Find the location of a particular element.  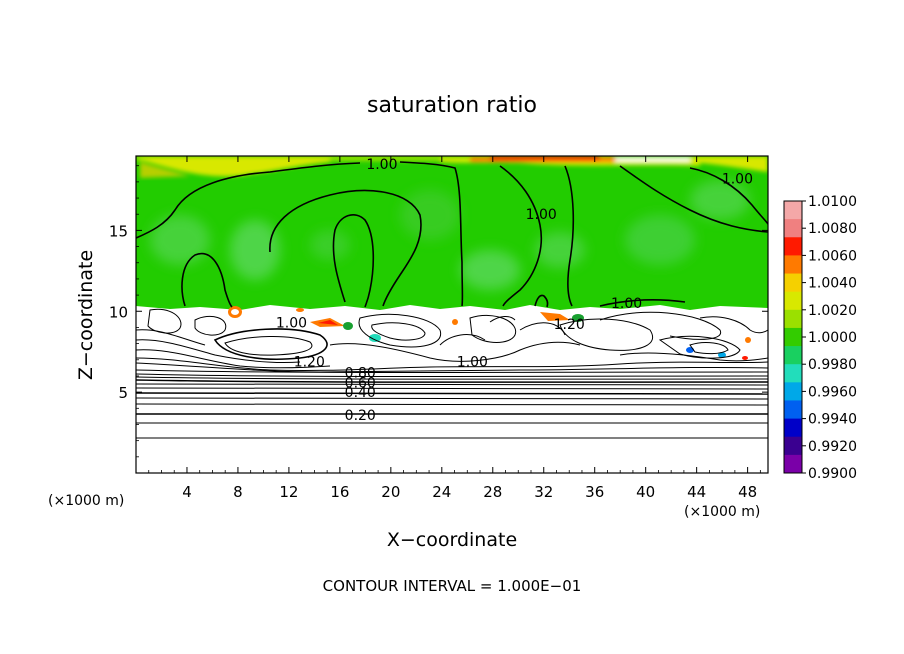

x-tick-label: 16 is located at coordinates (339, 492).